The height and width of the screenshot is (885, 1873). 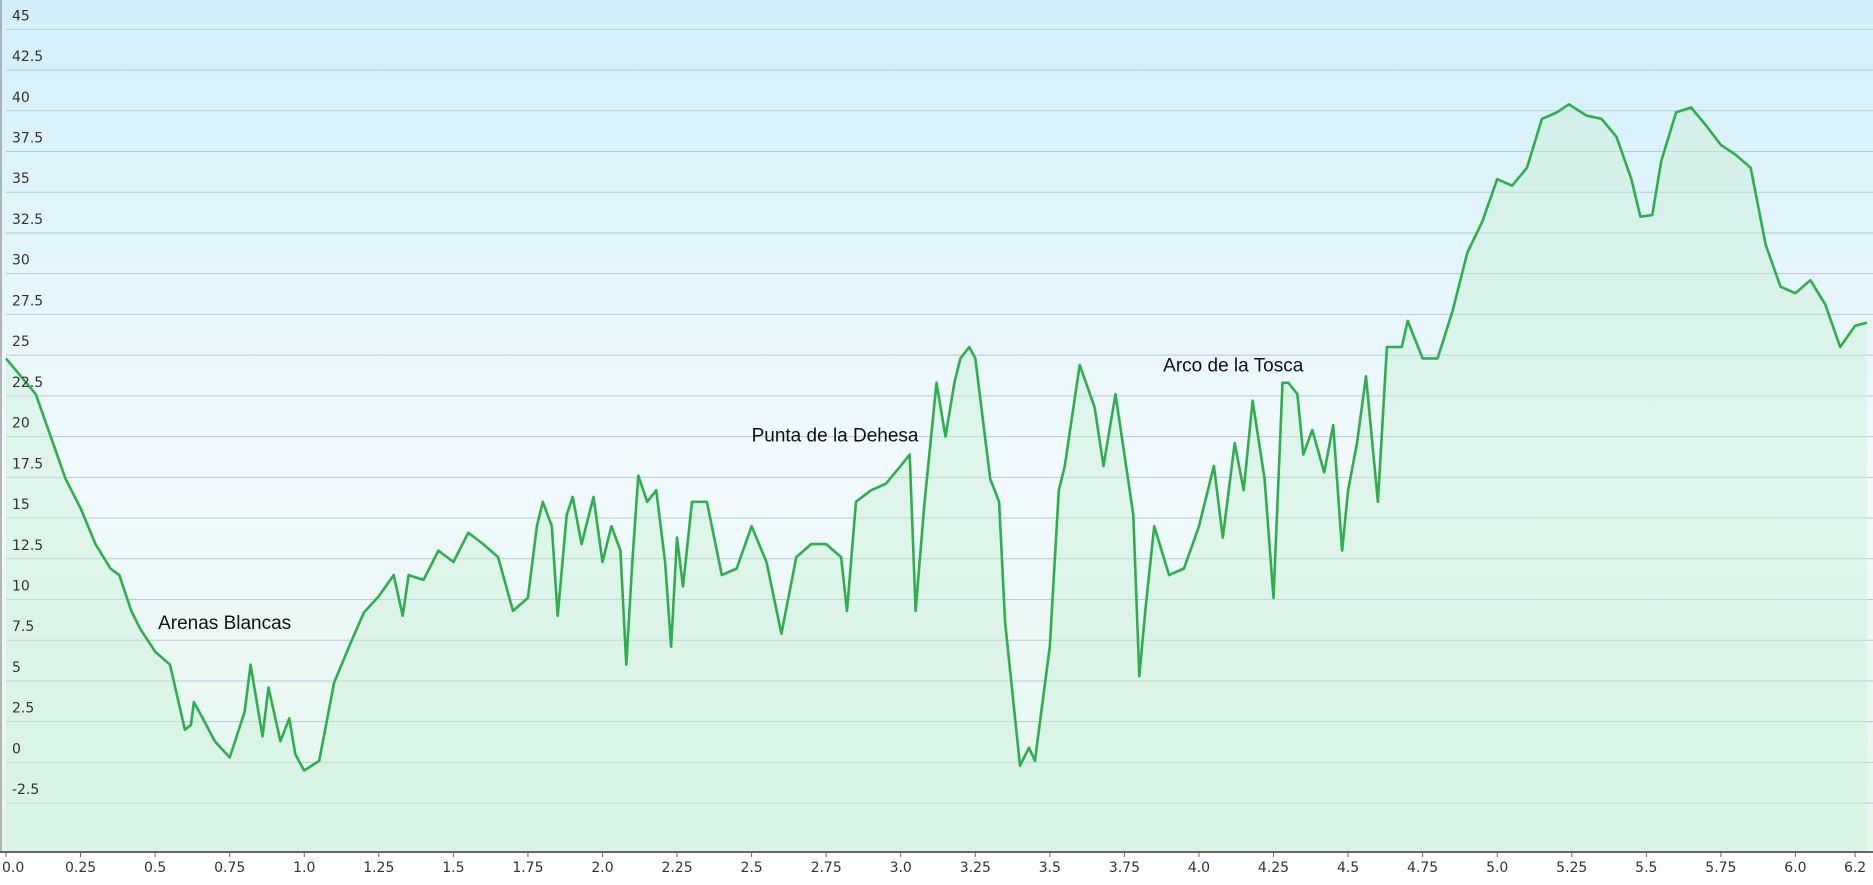 What do you see at coordinates (1050, 868) in the screenshot?
I see `x-tick-label: 3.5` at bounding box center [1050, 868].